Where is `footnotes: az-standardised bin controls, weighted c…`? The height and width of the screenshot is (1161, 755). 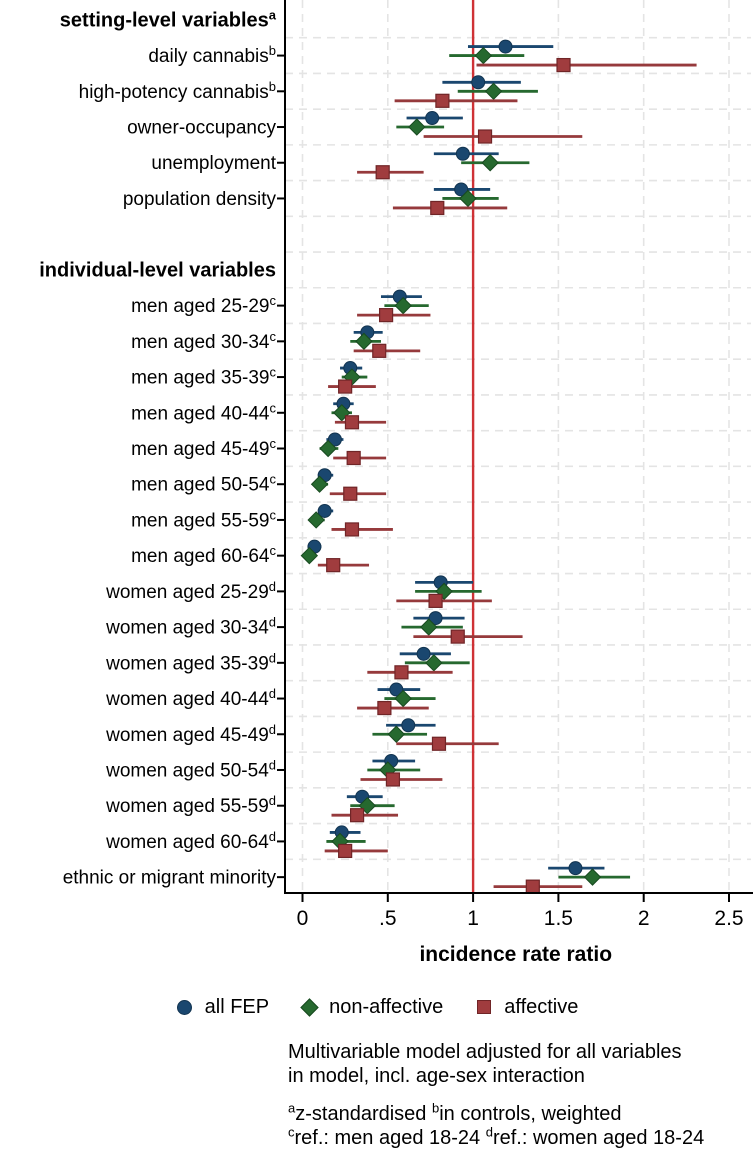
footnotes: az-standardised bin controls, weighted c… is located at coordinates (519, 1125).